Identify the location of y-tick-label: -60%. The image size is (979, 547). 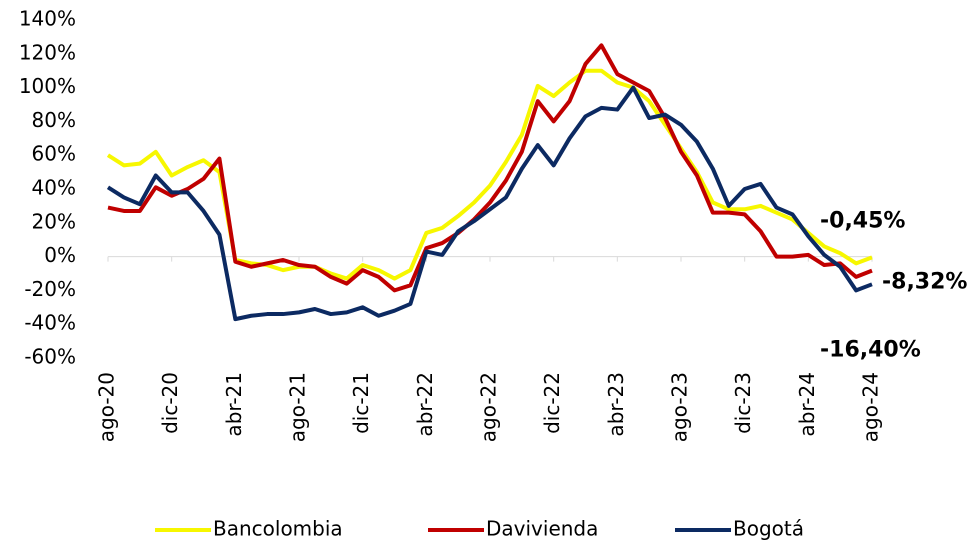
(50, 357).